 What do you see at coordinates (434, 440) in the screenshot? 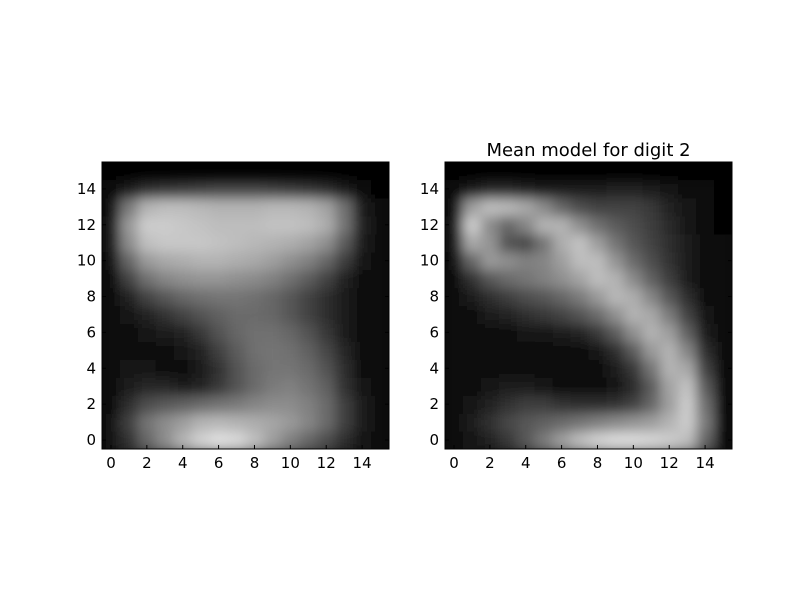
I see `y-tick-label: 0` at bounding box center [434, 440].